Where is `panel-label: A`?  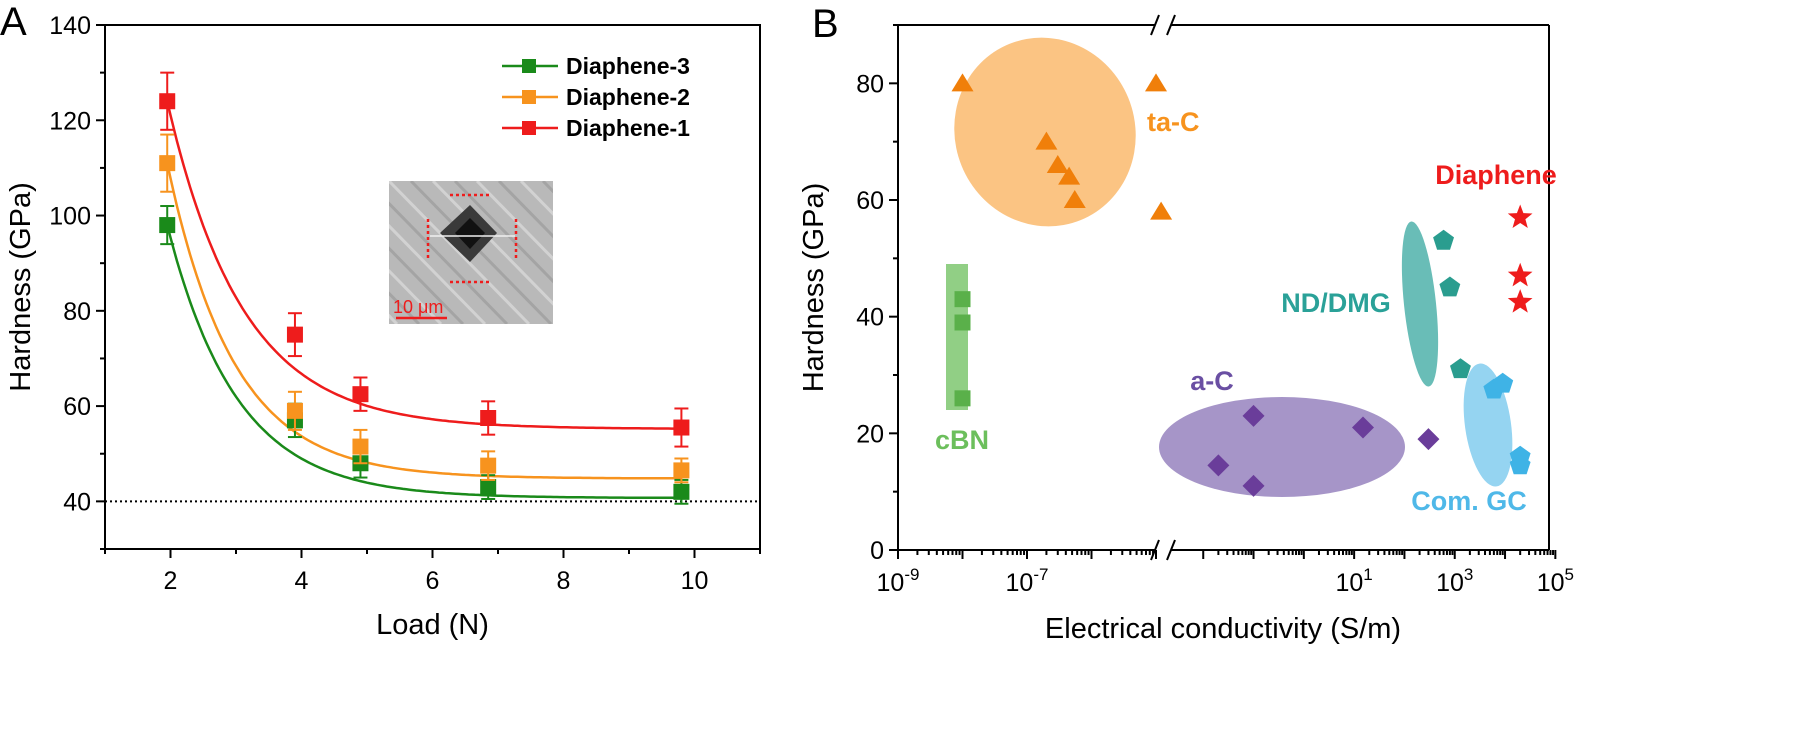
panel-label: A is located at coordinates (13, 22).